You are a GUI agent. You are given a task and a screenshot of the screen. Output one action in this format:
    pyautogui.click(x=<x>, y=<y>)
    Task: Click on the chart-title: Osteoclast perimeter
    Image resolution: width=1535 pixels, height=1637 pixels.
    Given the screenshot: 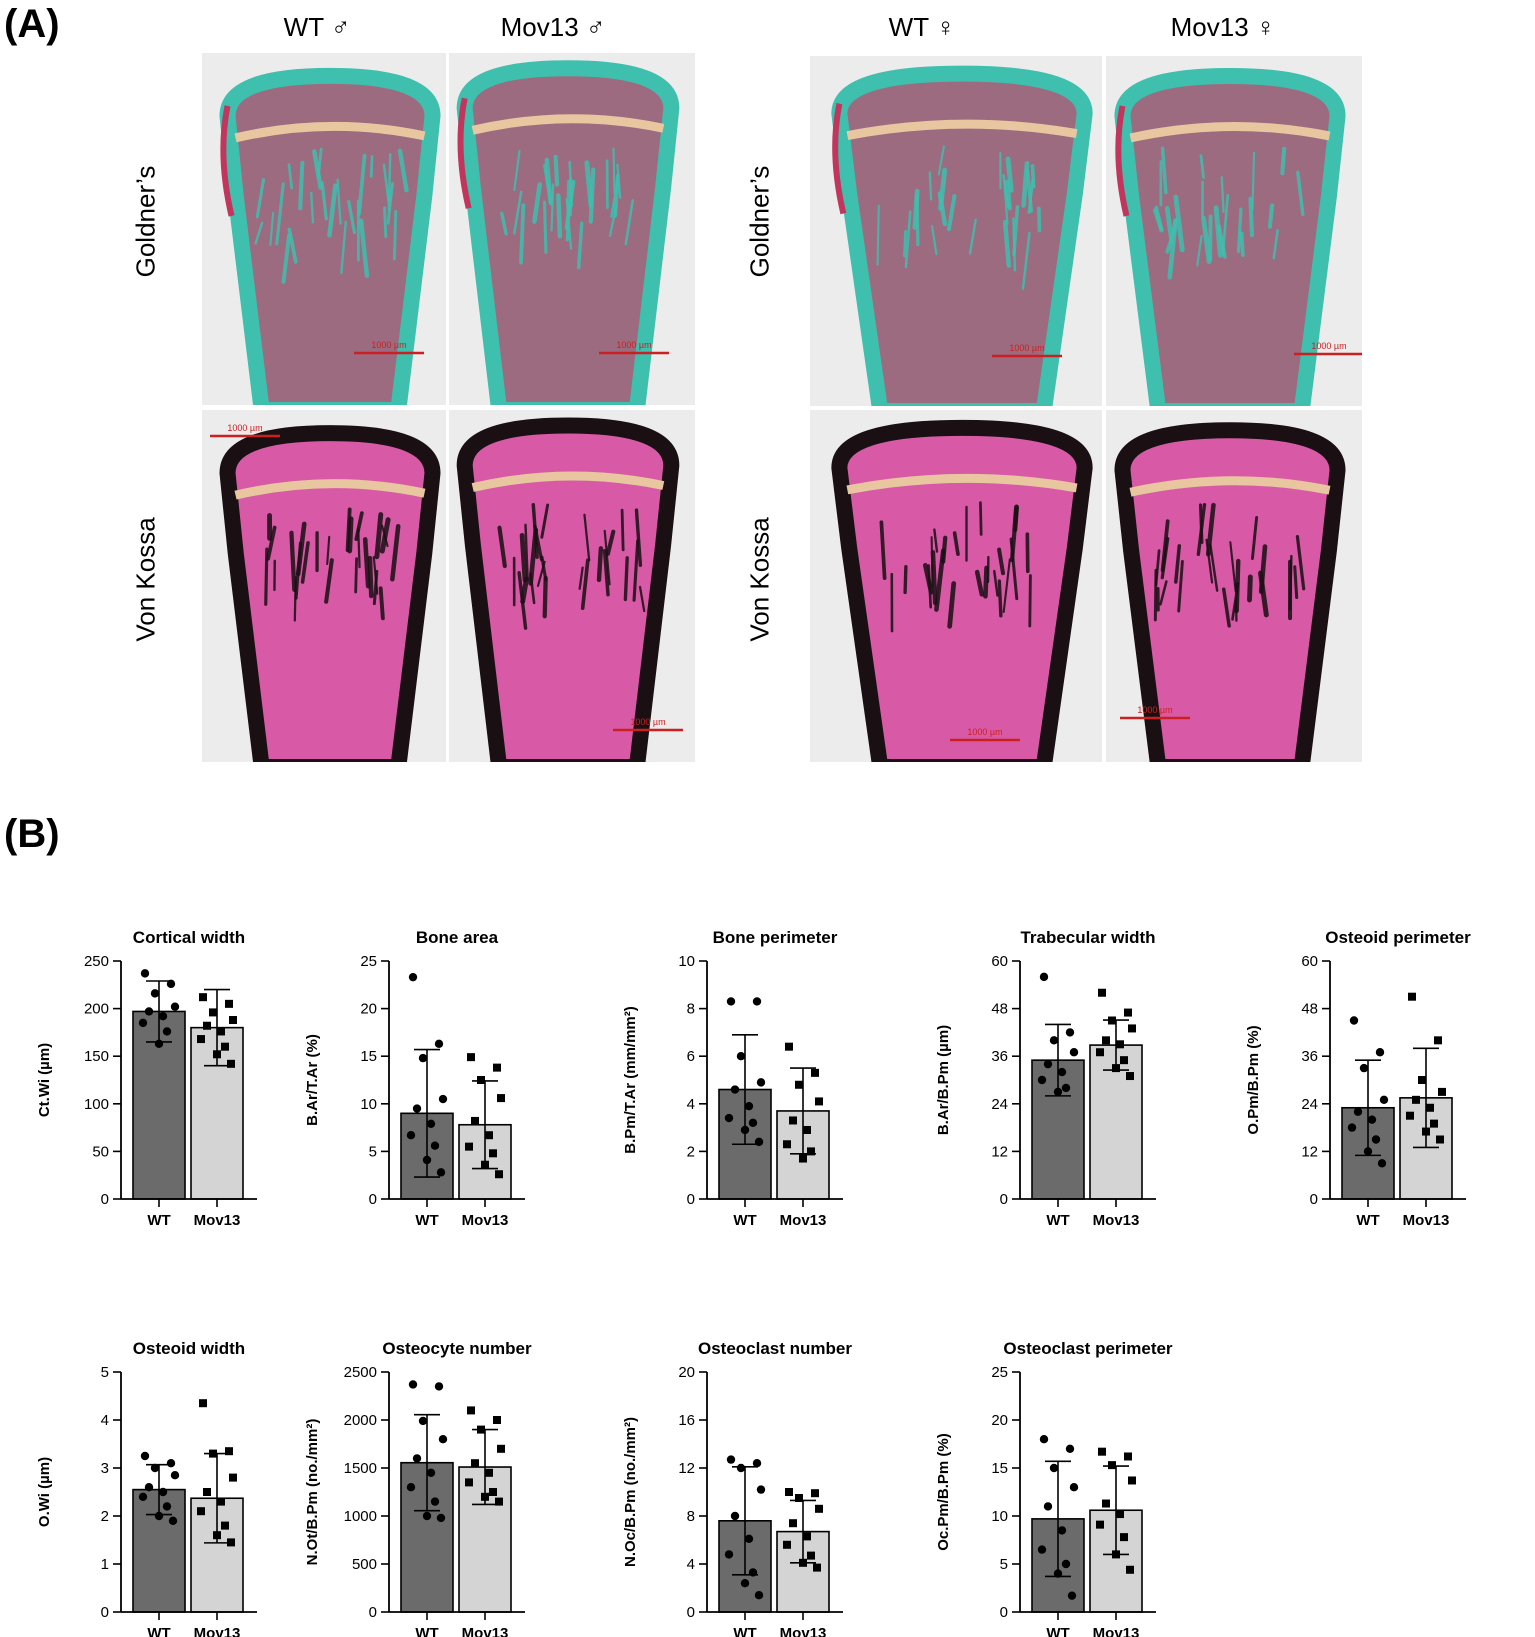 What is the action you would take?
    pyautogui.click(x=1088, y=1348)
    